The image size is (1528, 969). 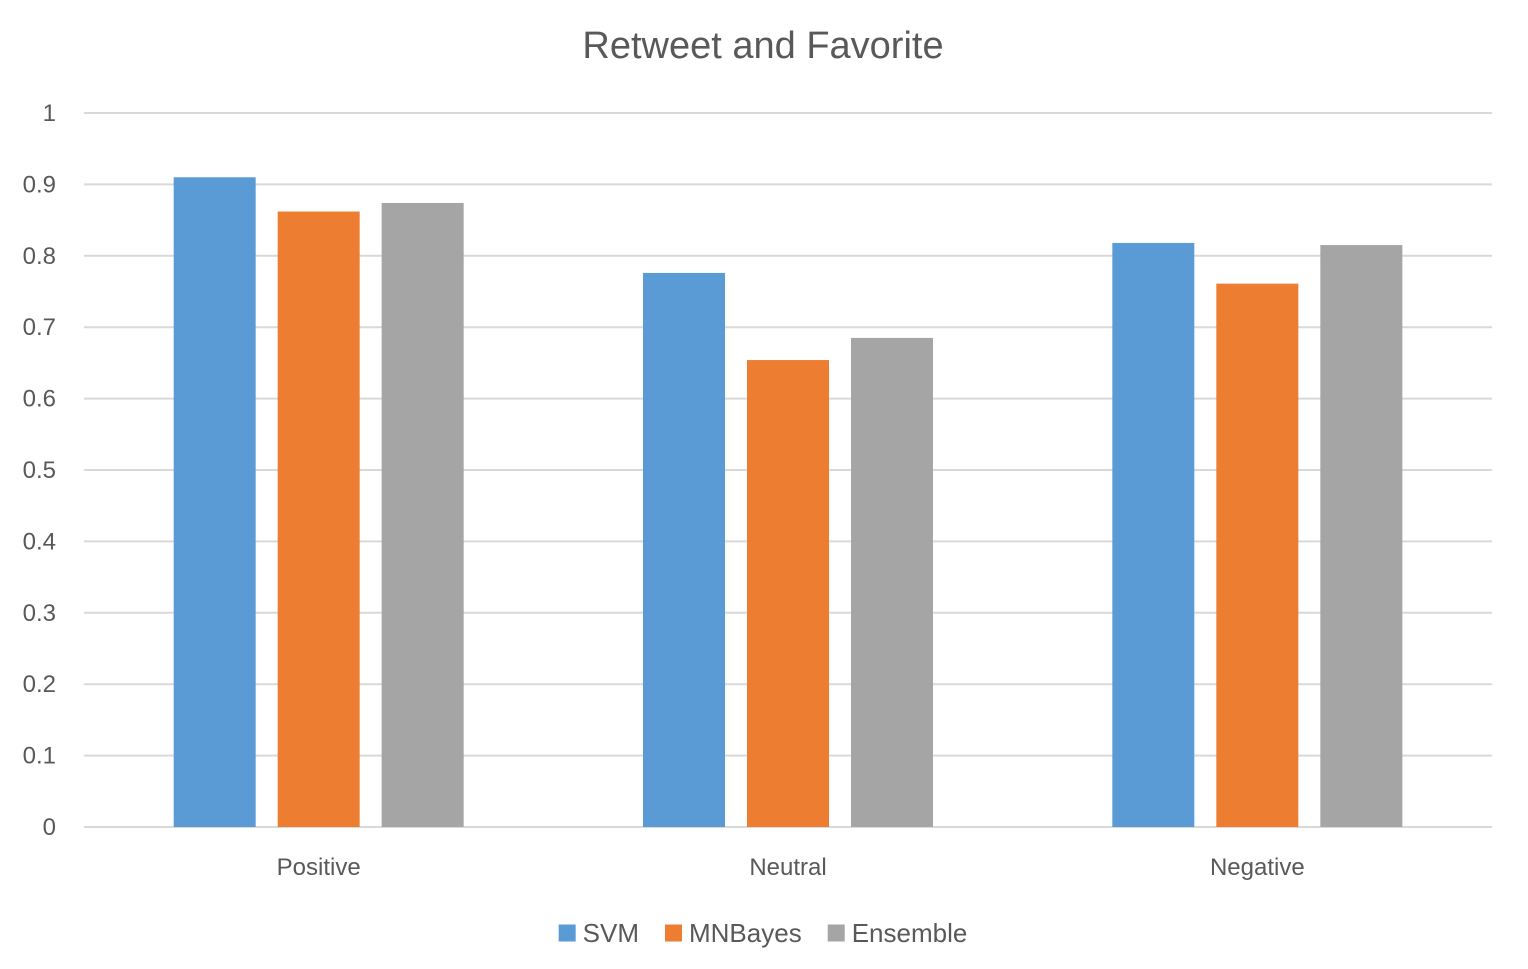 What do you see at coordinates (611, 933) in the screenshot?
I see `legend-label-svm: SVM` at bounding box center [611, 933].